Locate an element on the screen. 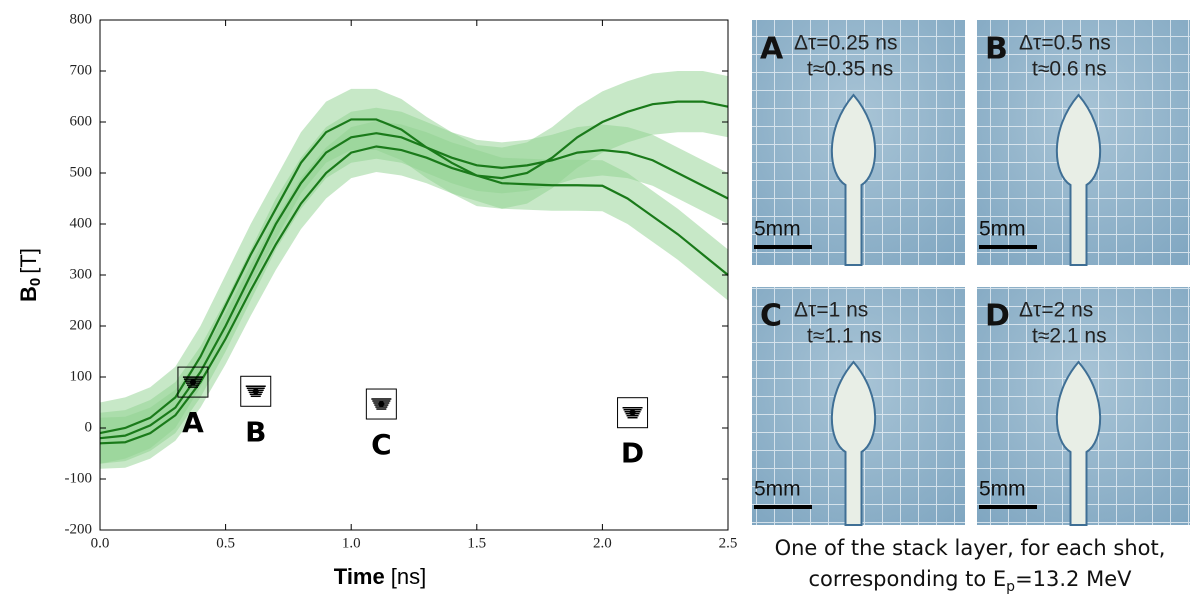  caption-line: corresponding to Ep=13.2 MeV is located at coordinates (970, 581).